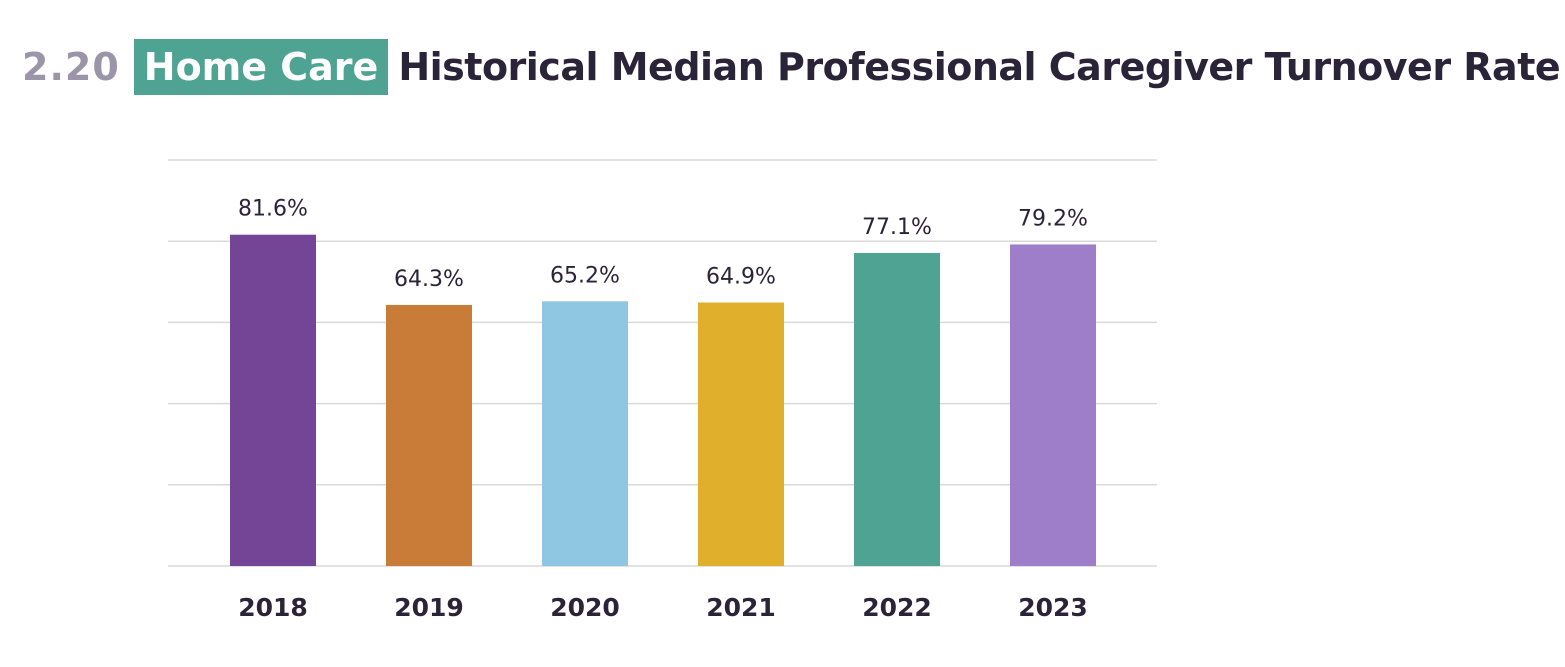  What do you see at coordinates (261, 67) in the screenshot?
I see `category-tag: Home Care` at bounding box center [261, 67].